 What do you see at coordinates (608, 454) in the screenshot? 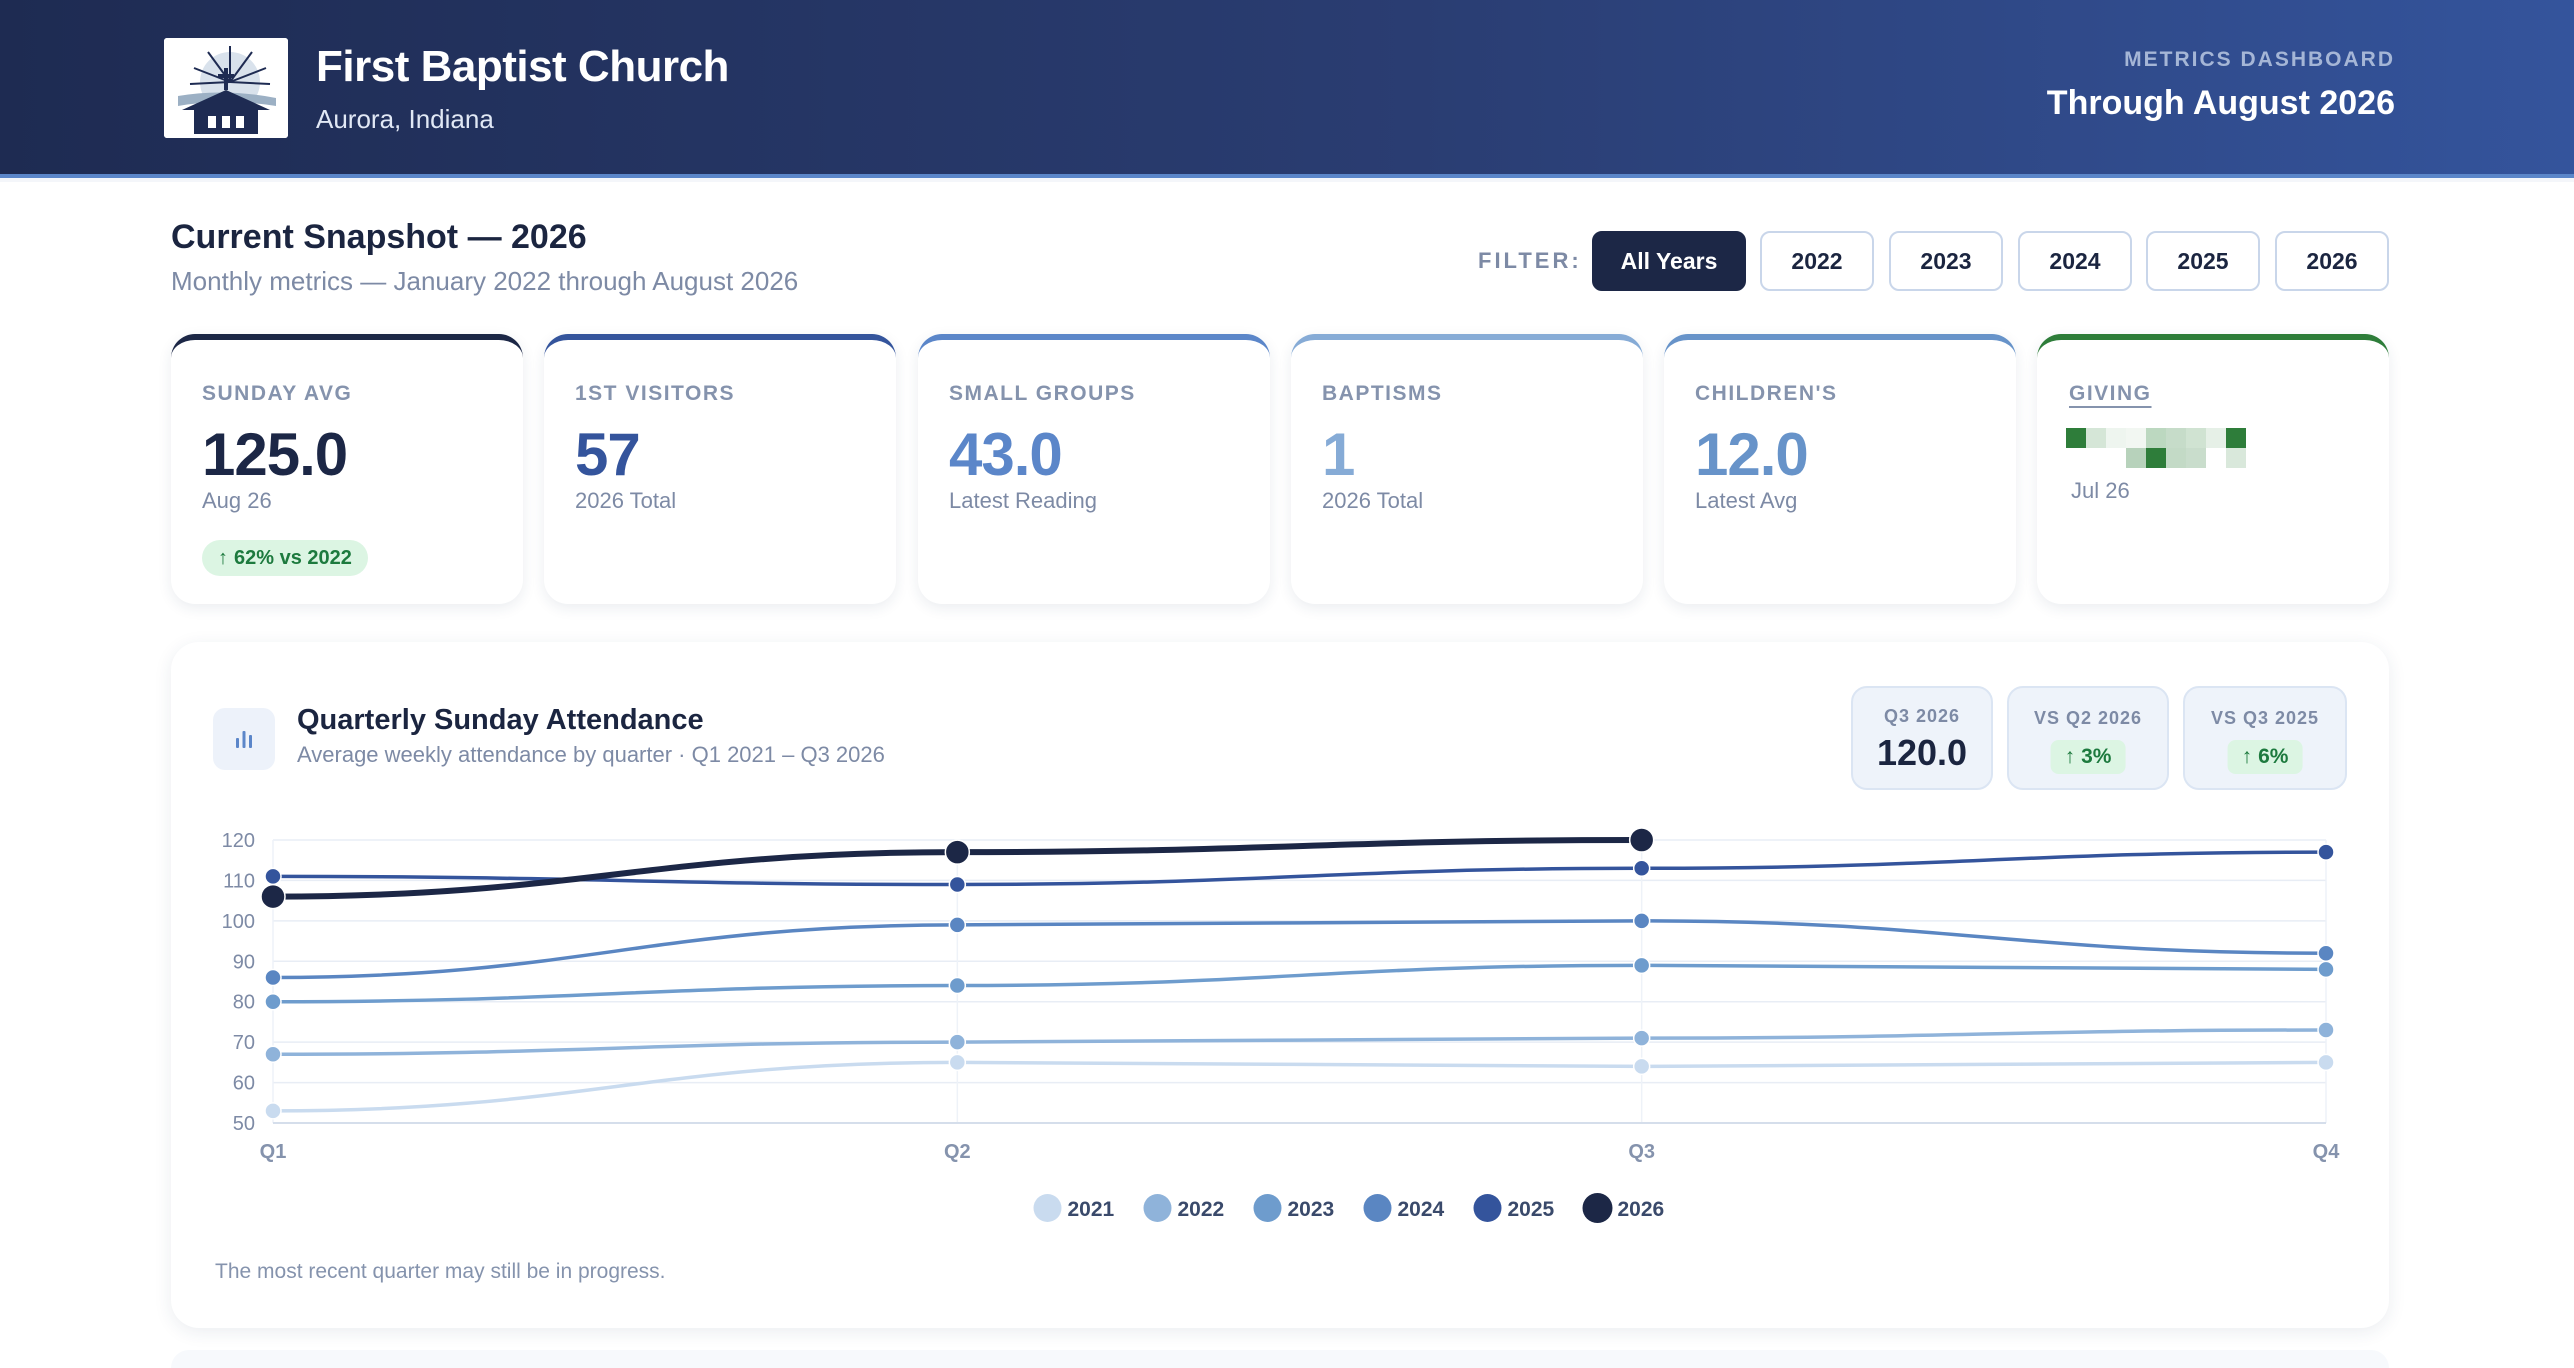
I see `kpi-value: 57` at bounding box center [608, 454].